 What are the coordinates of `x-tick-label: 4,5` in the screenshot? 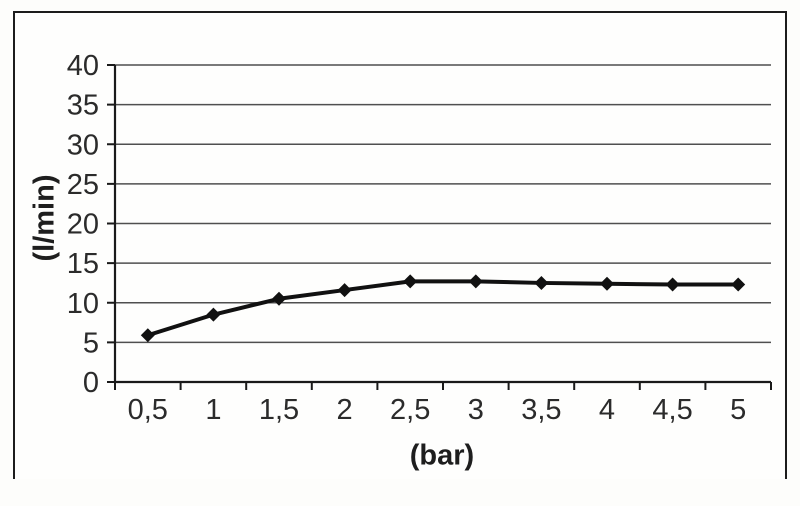 It's located at (672, 410).